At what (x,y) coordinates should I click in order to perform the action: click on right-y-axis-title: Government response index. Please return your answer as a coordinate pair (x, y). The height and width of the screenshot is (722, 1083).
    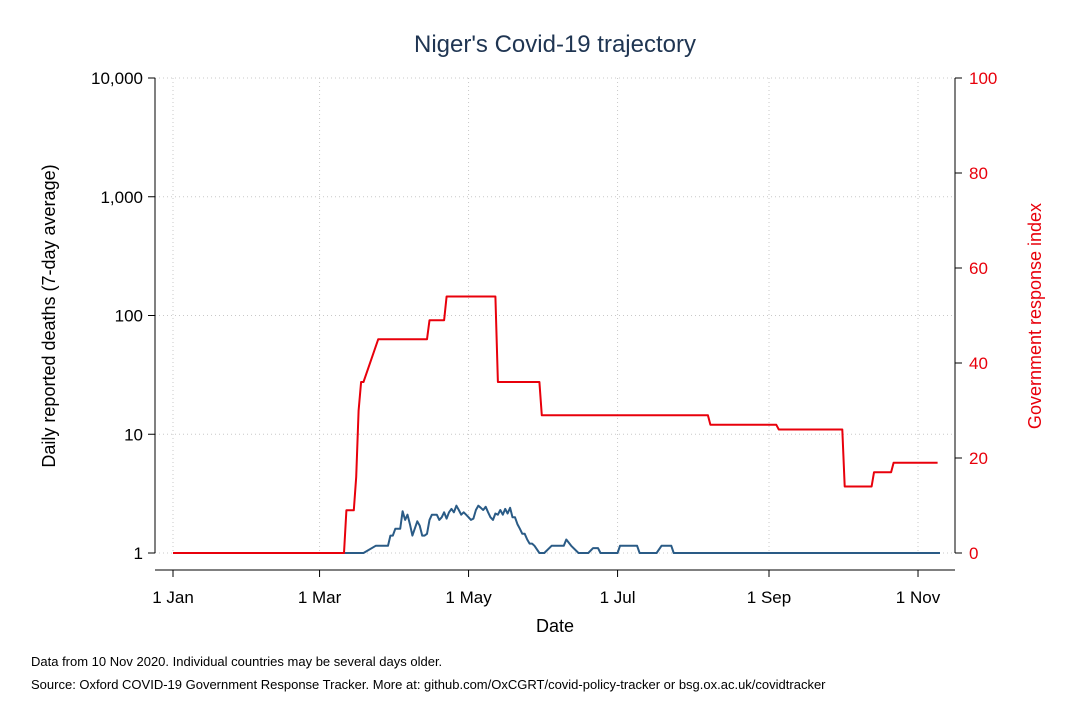
    Looking at the image, I should click on (1035, 316).